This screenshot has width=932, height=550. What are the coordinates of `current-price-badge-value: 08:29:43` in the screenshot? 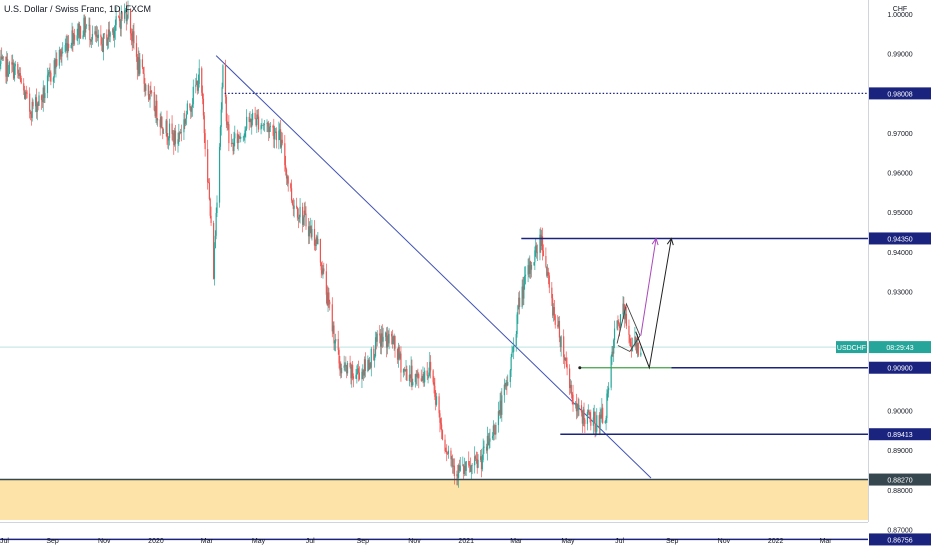 It's located at (899, 348).